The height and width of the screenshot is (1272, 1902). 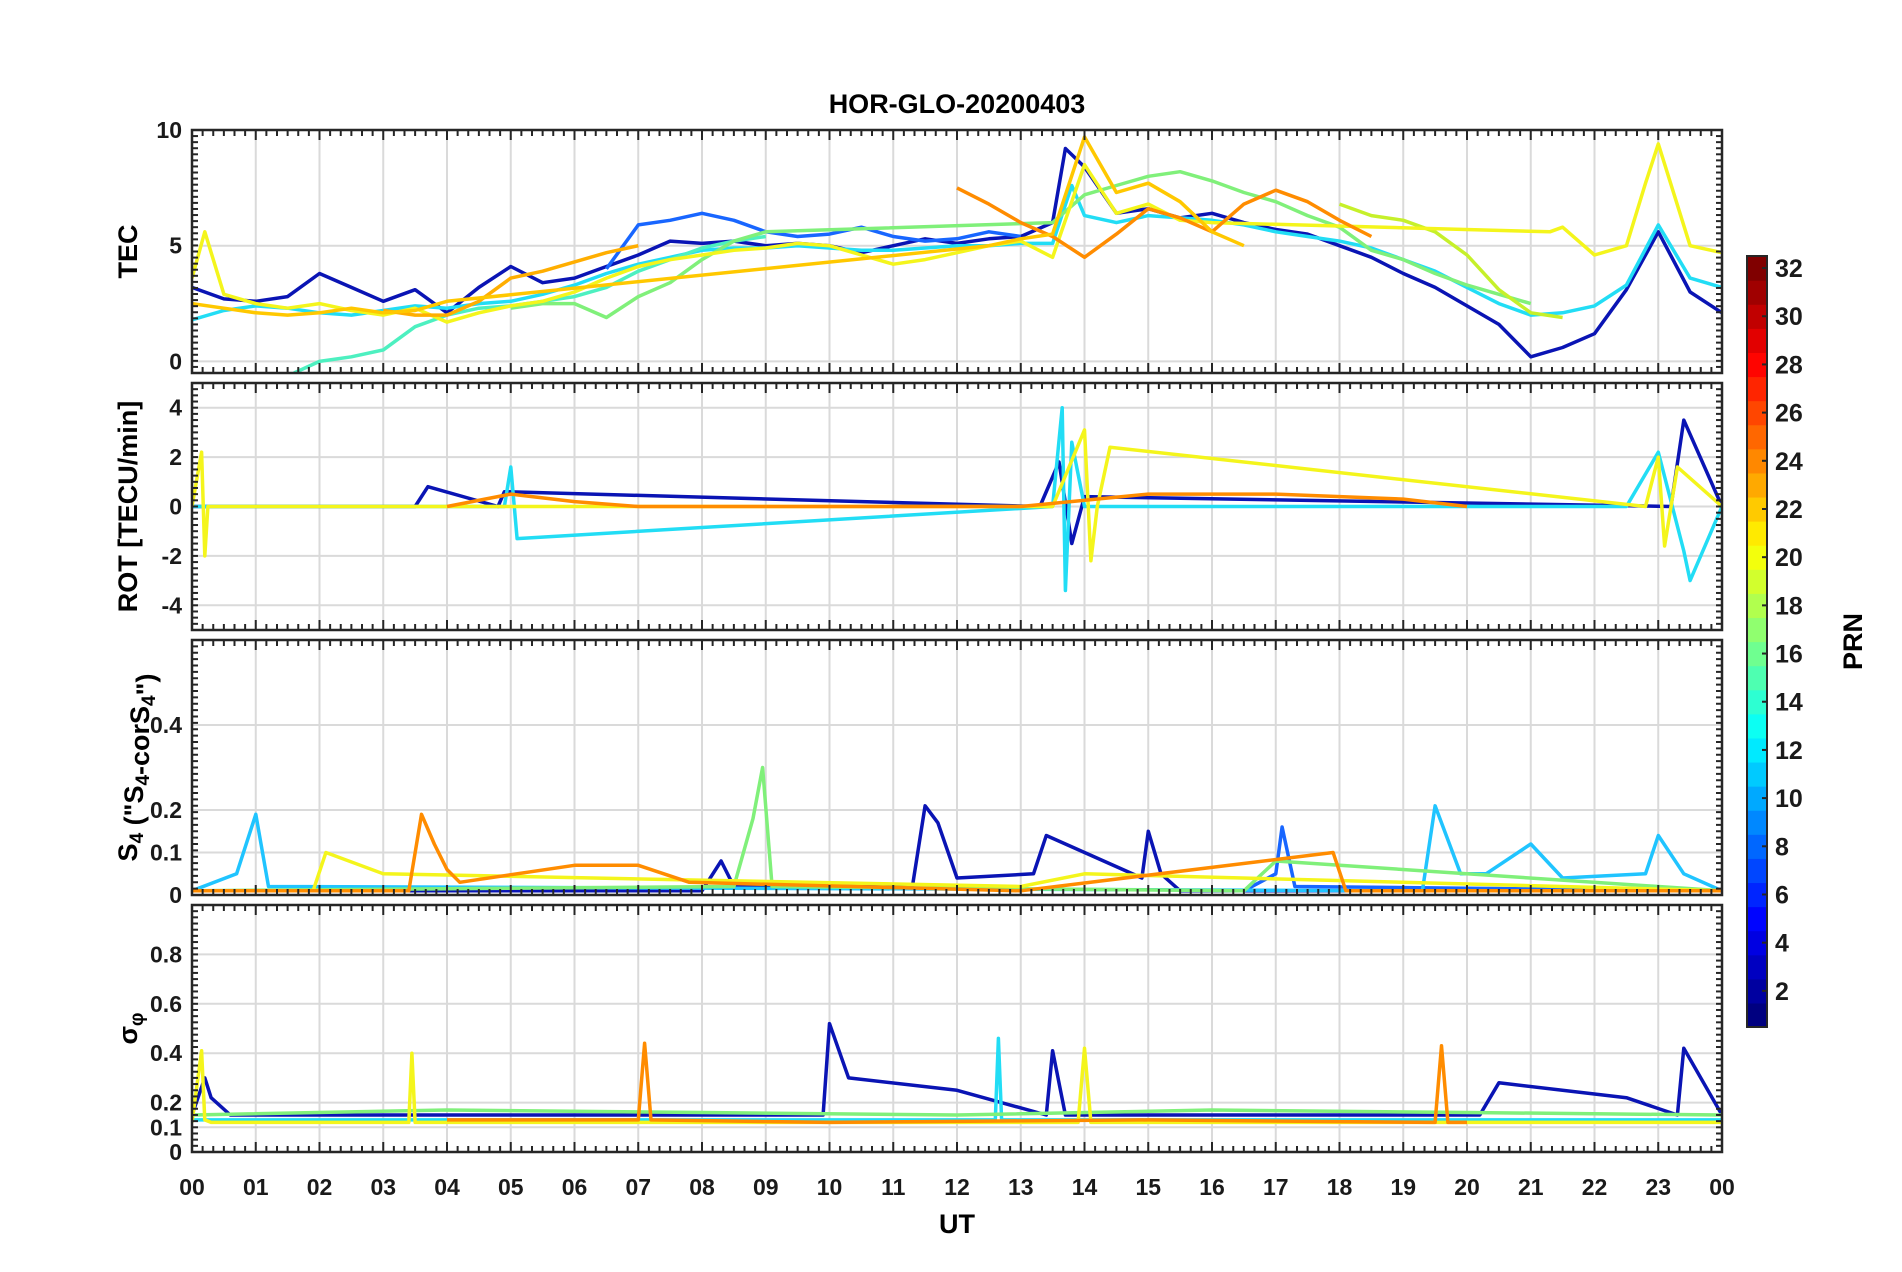 I want to click on y-axis-label: ROT [TECU/min], so click(x=128, y=506).